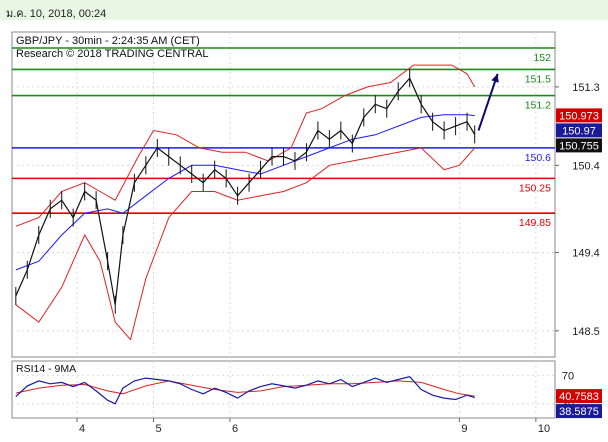  What do you see at coordinates (544, 429) in the screenshot?
I see `time-tick-label: 10` at bounding box center [544, 429].